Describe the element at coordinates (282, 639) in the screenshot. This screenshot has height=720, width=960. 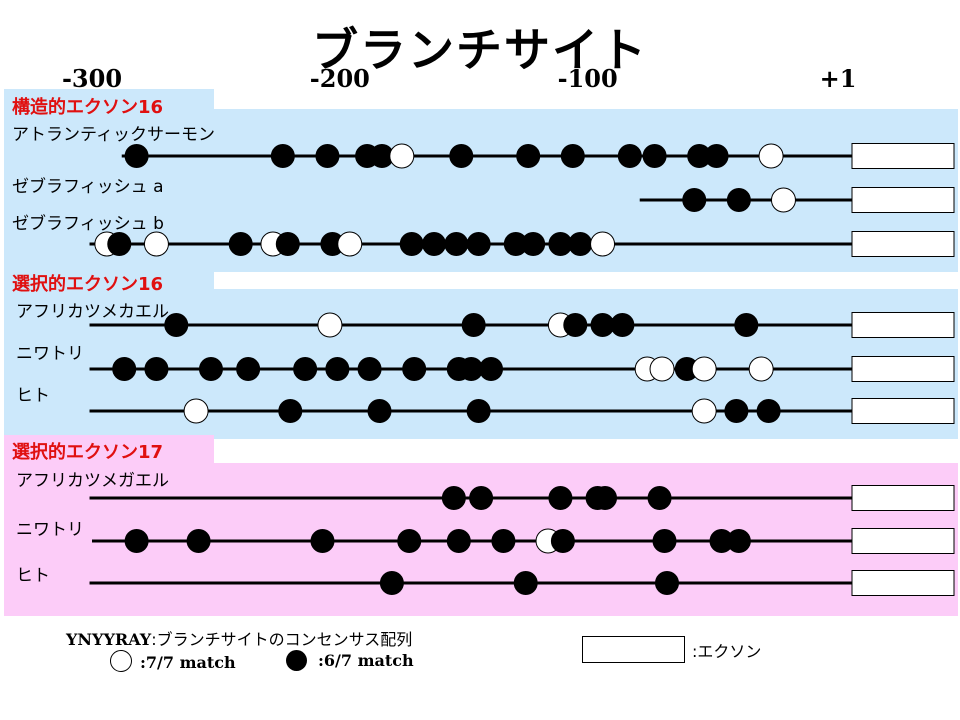
I see `legend-consensus-description: :ブランチサイトのコンセンサス配列` at that location.